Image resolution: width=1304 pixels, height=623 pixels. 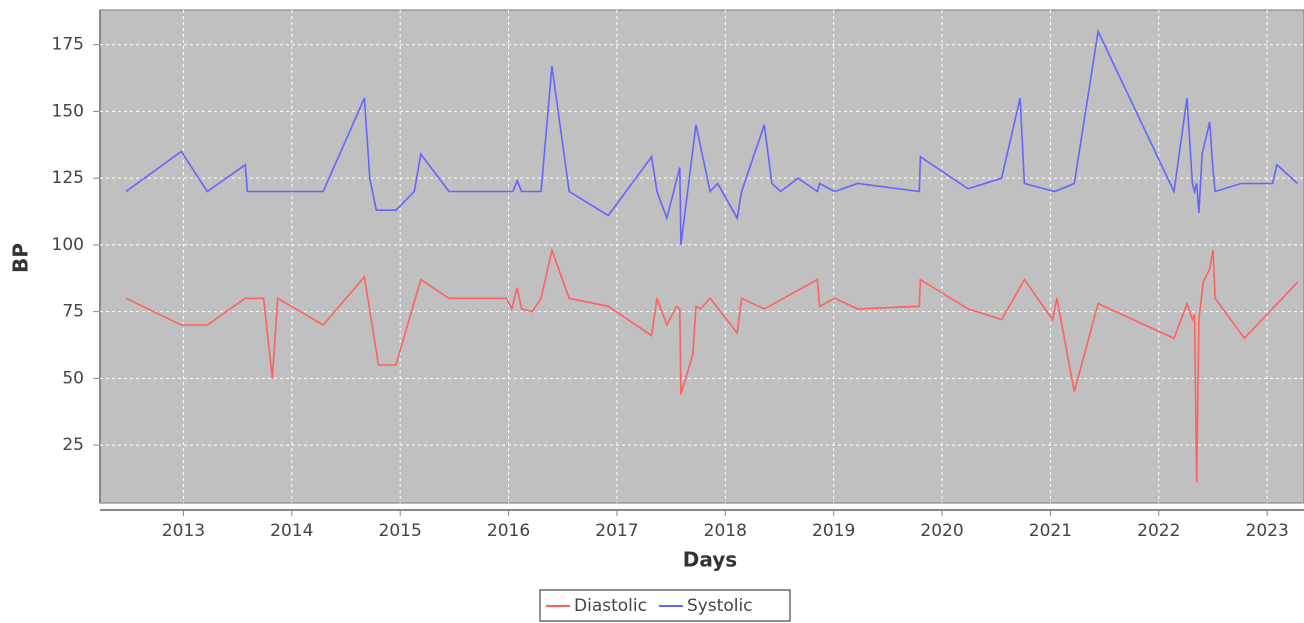 What do you see at coordinates (710, 560) in the screenshot?
I see `x-axis-title: Days` at bounding box center [710, 560].